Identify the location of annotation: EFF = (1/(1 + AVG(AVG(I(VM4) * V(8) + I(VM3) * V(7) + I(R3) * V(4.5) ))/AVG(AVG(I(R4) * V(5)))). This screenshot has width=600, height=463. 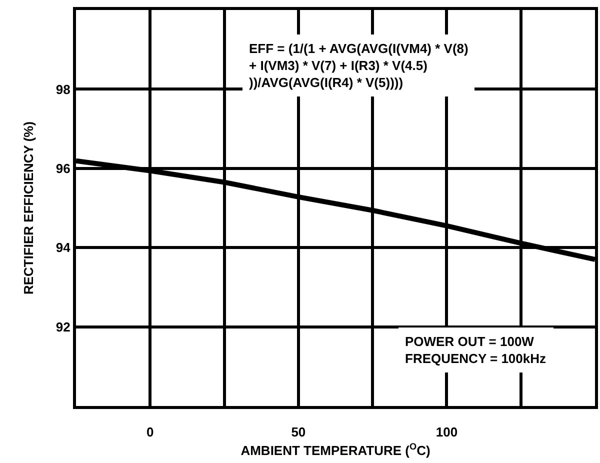
(358, 65).